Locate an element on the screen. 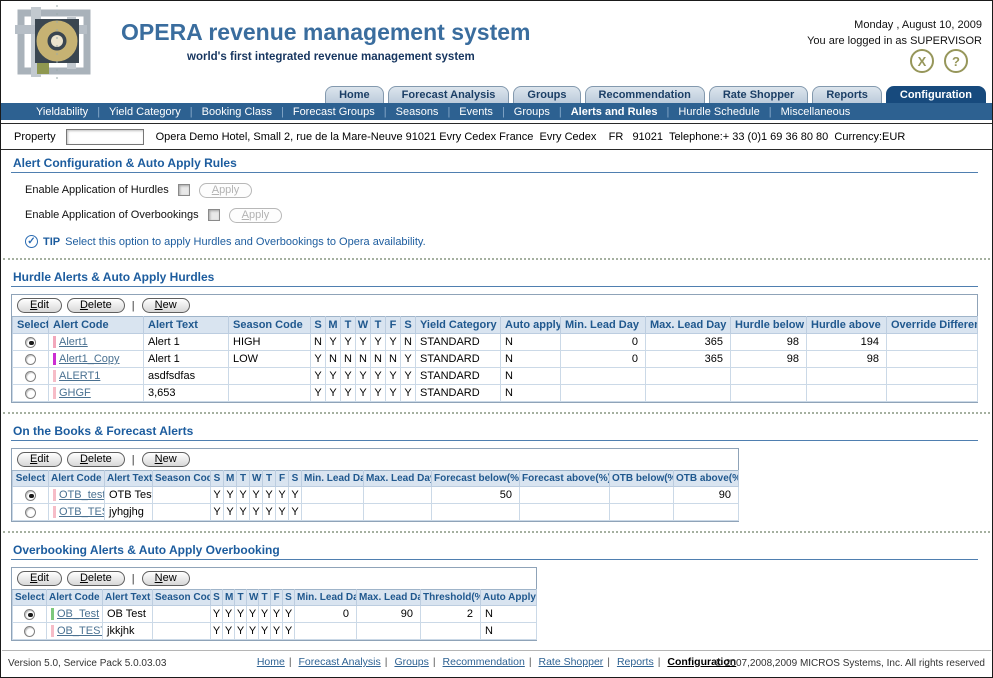 This screenshot has height=678, width=993. delete-button-label: Delete is located at coordinates (95, 459).